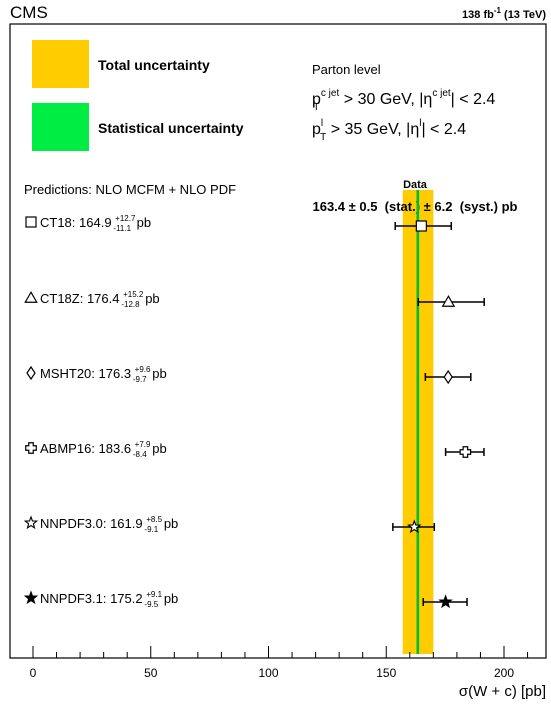 This screenshot has width=551, height=708. I want to click on prediction-label-down: -12.8, so click(130, 304).